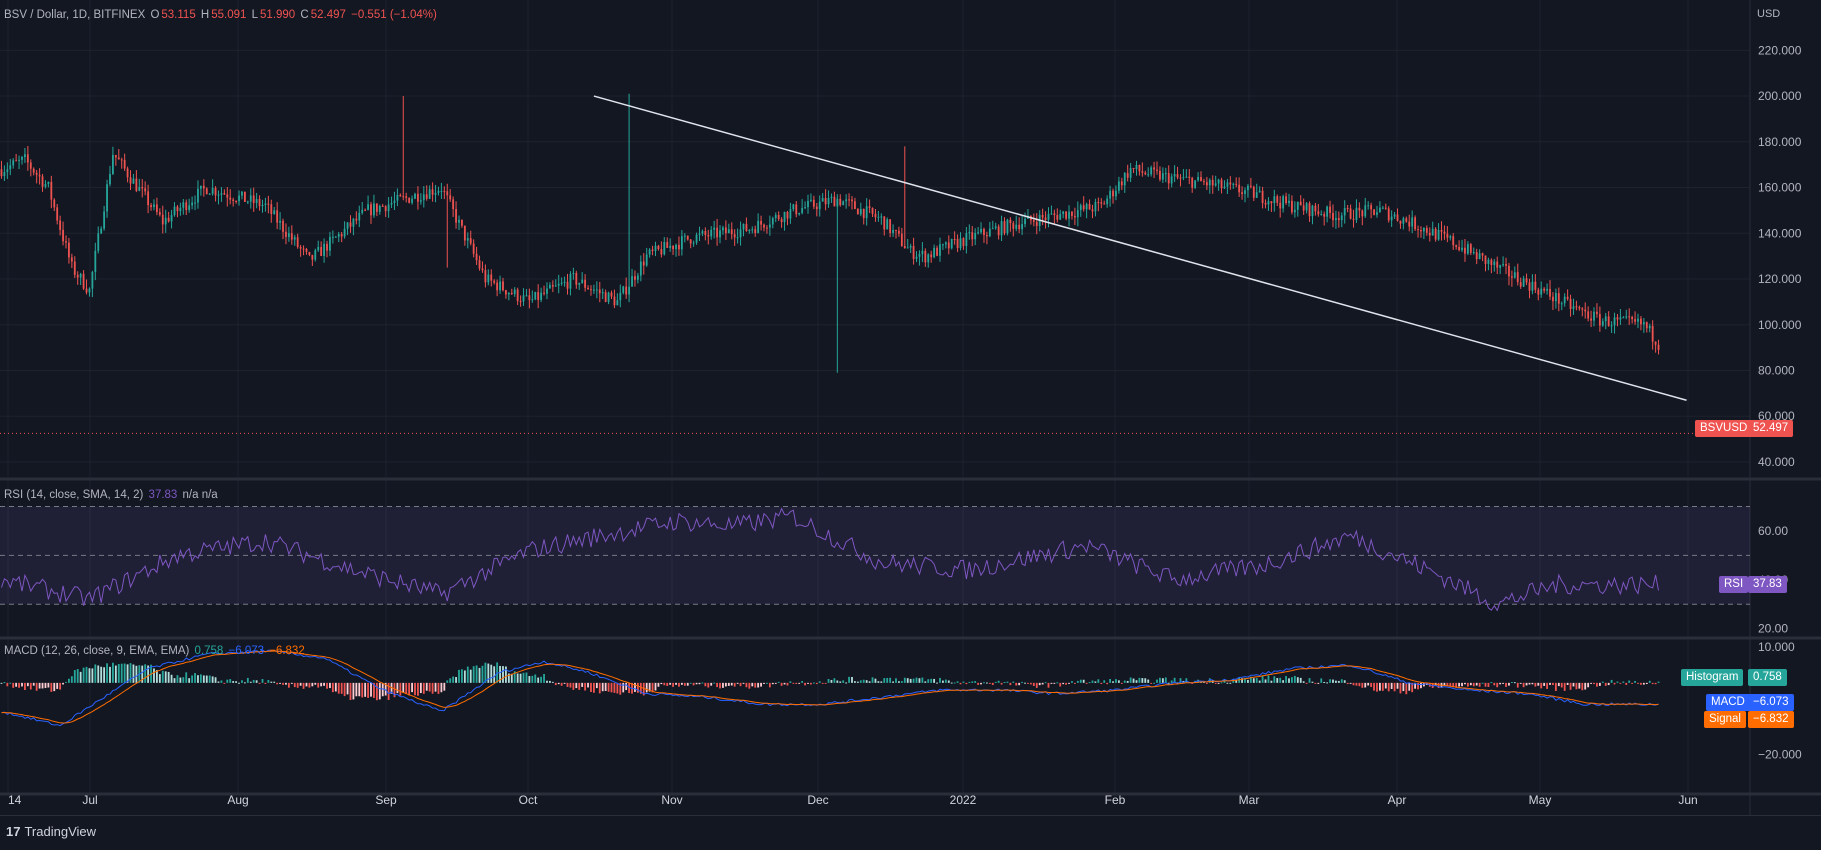 Image resolution: width=1821 pixels, height=850 pixels. What do you see at coordinates (1771, 428) in the screenshot?
I see `last-price-tag: 52.497` at bounding box center [1771, 428].